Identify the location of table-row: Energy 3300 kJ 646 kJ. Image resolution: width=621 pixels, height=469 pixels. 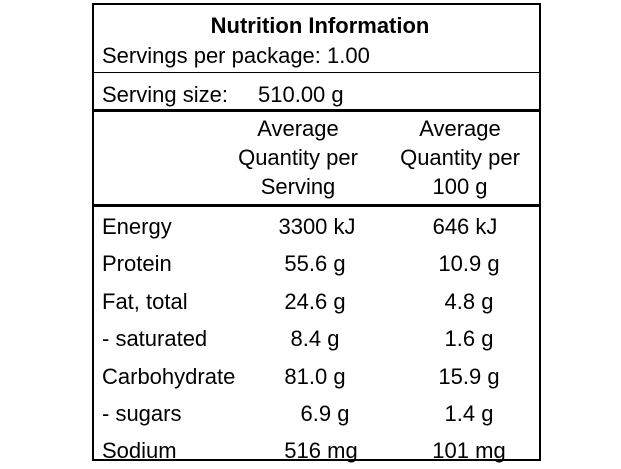
(316, 226).